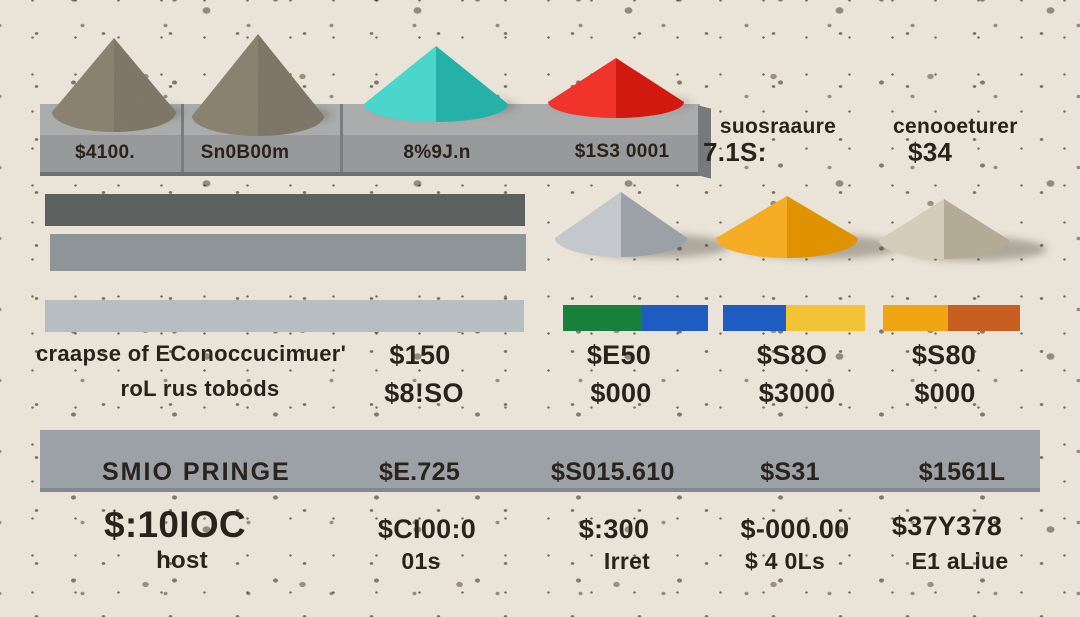 The image size is (1080, 617). What do you see at coordinates (825, 318) in the screenshot?
I see `segment-yellow` at bounding box center [825, 318].